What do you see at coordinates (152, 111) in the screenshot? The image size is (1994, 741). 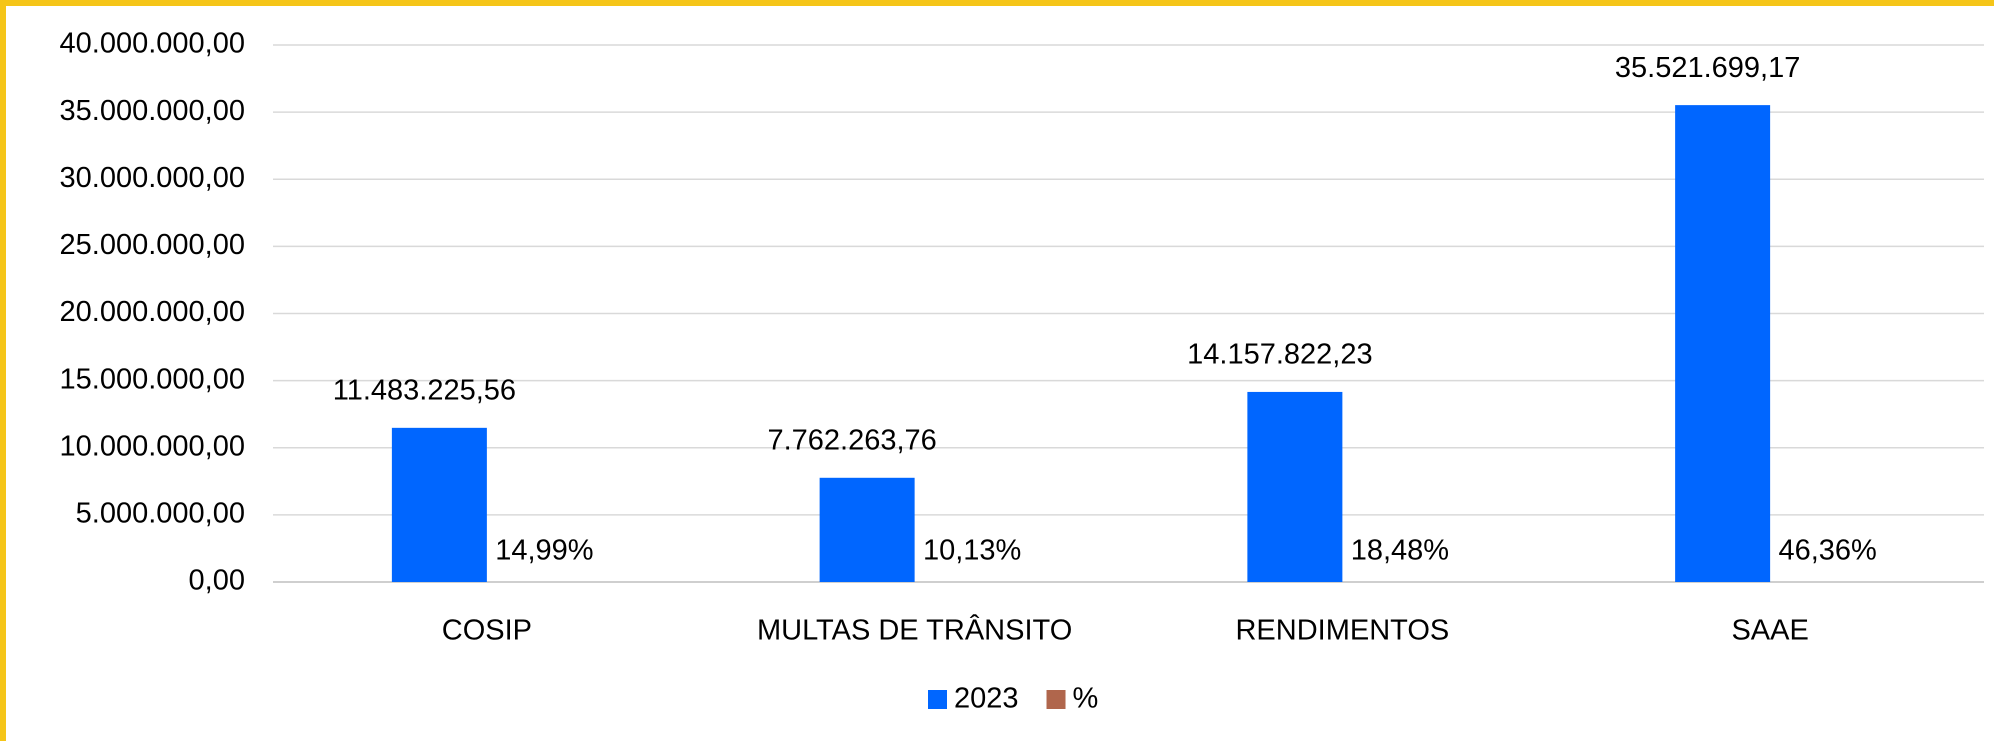 I see `y-tick-label: 35.000.000,00` at bounding box center [152, 111].